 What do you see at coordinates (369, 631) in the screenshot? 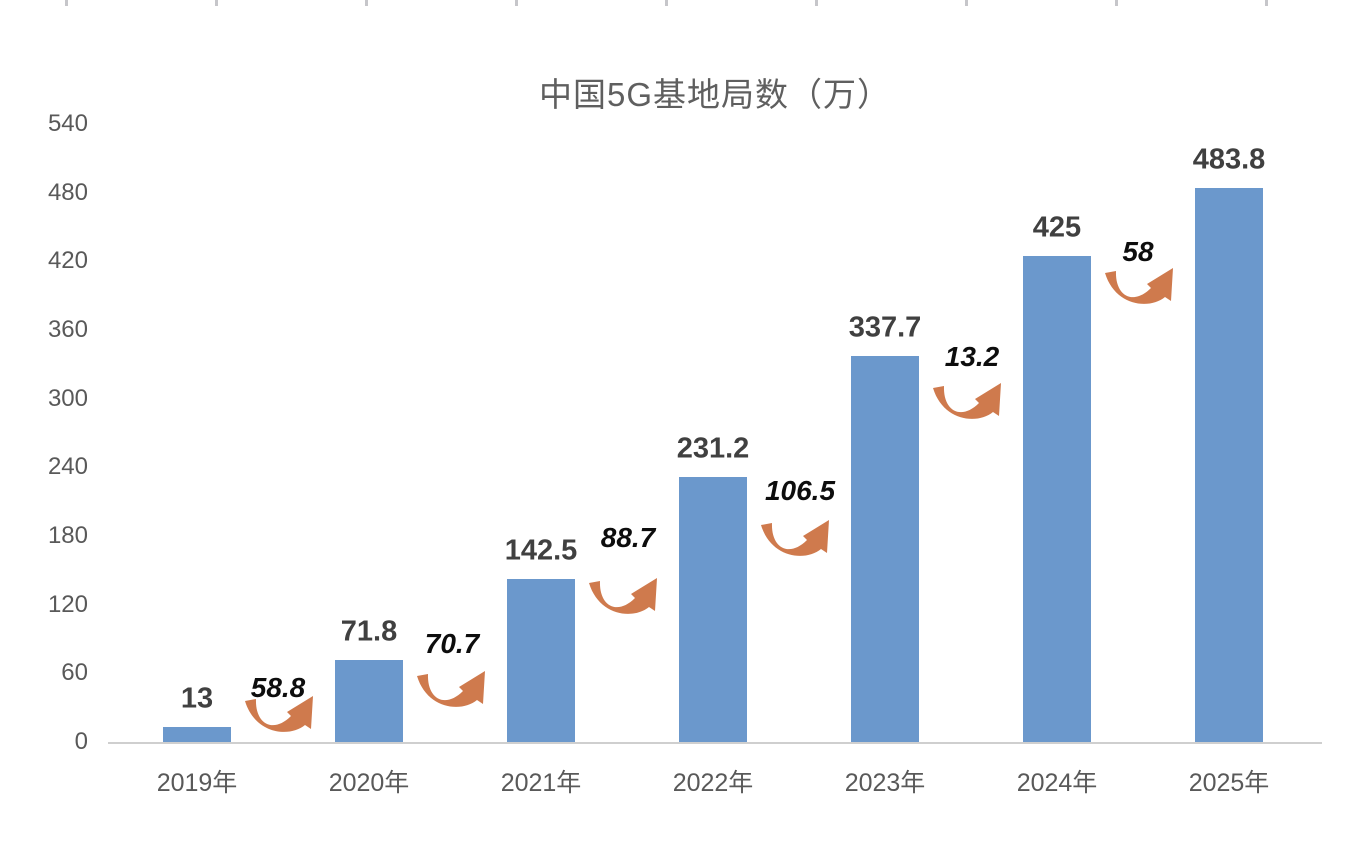
I see `bar-value-label: 71.8` at bounding box center [369, 631].